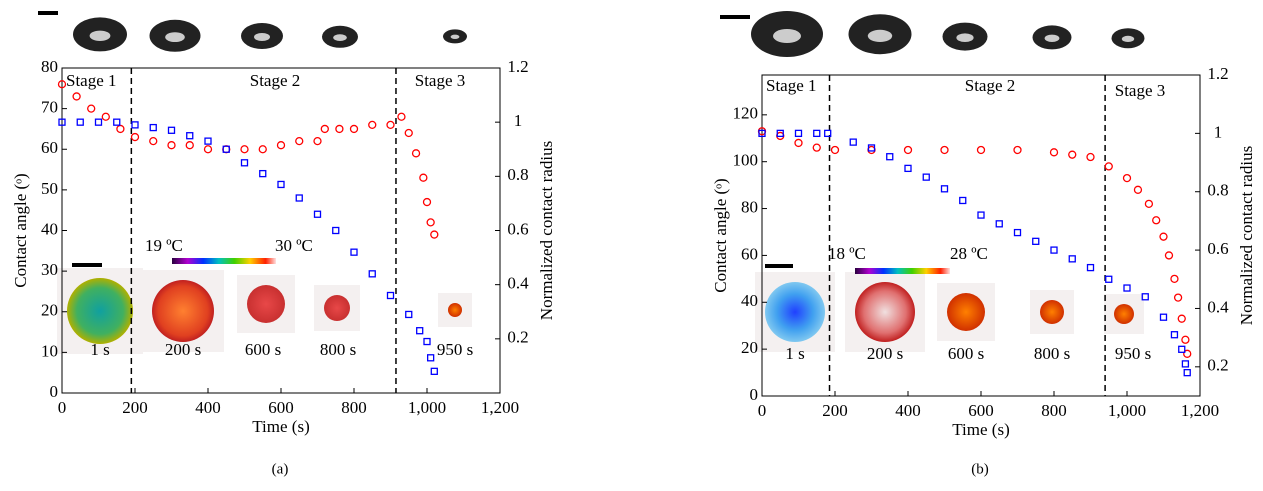 This screenshot has height=491, width=1263. I want to click on x-tick-label: 800, so click(1054, 410).